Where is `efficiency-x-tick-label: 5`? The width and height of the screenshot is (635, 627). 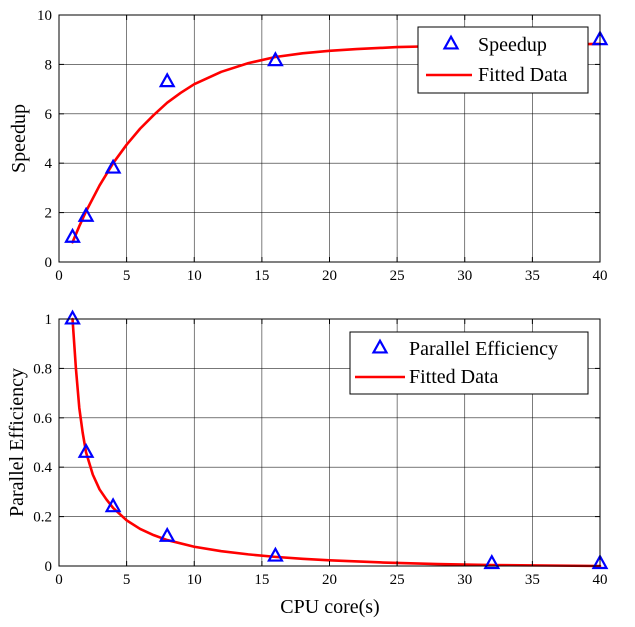 efficiency-x-tick-label: 5 is located at coordinates (127, 580).